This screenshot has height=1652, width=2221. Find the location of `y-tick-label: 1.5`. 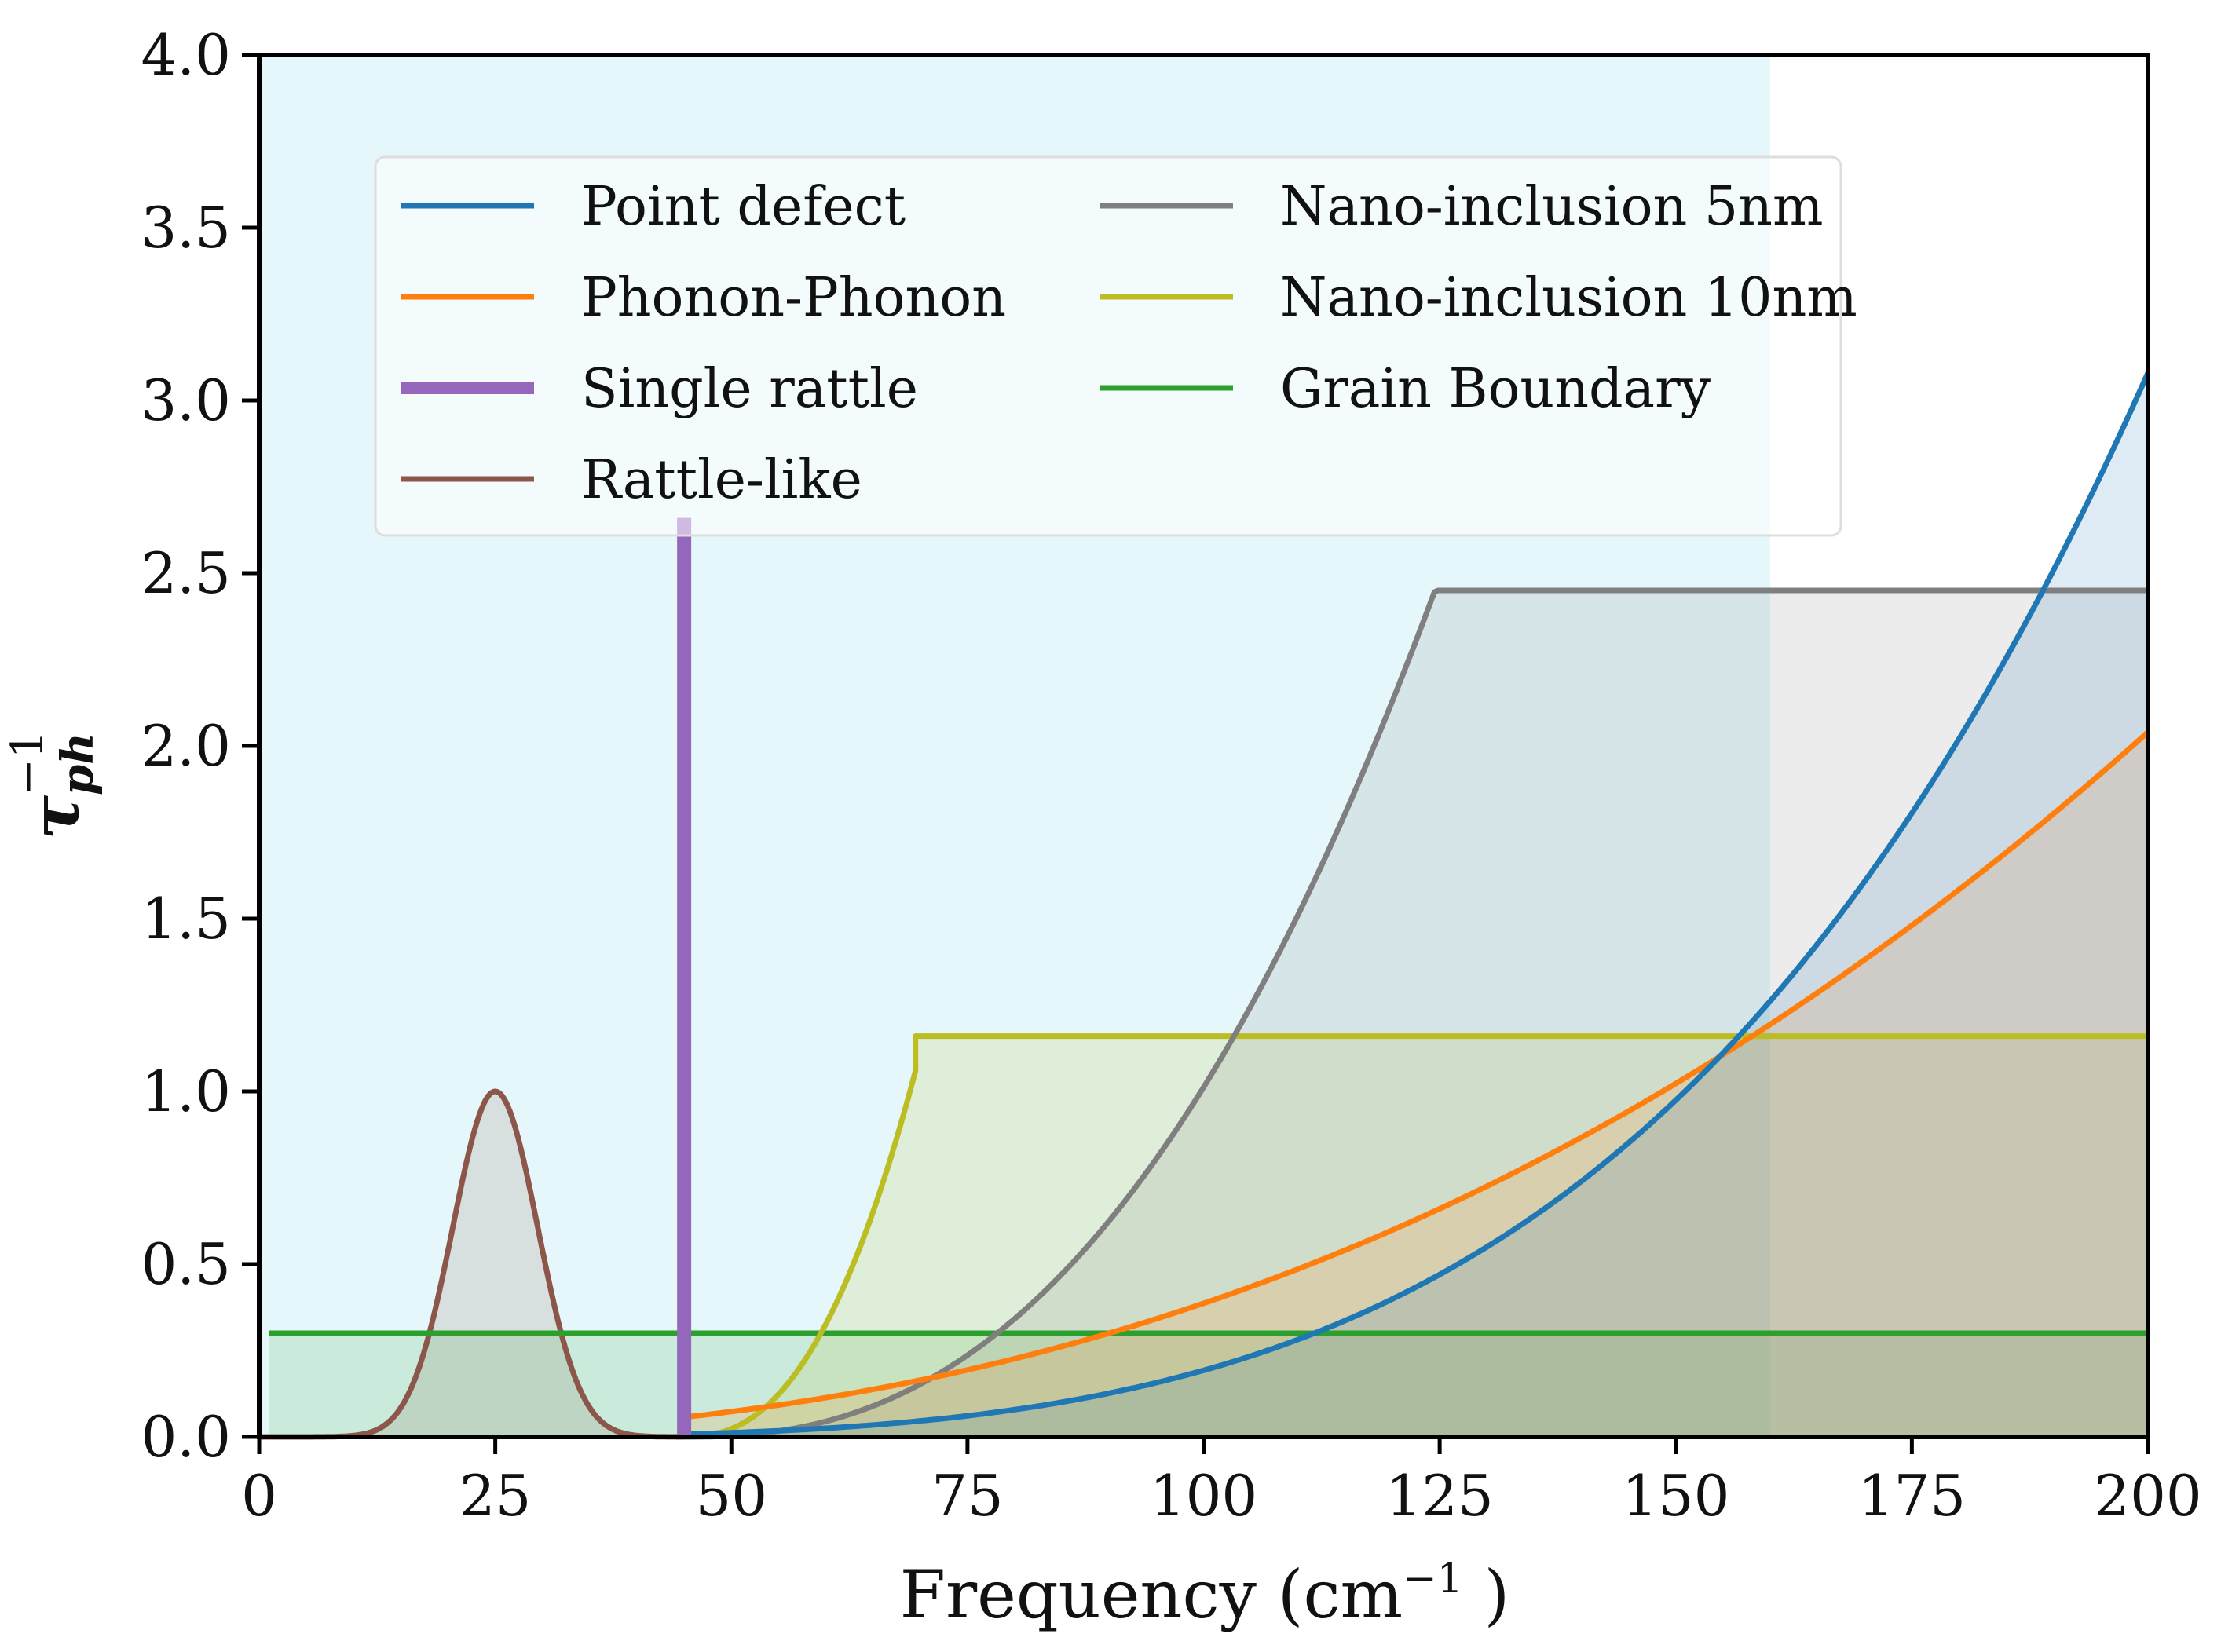

y-tick-label: 1.5 is located at coordinates (186, 919).